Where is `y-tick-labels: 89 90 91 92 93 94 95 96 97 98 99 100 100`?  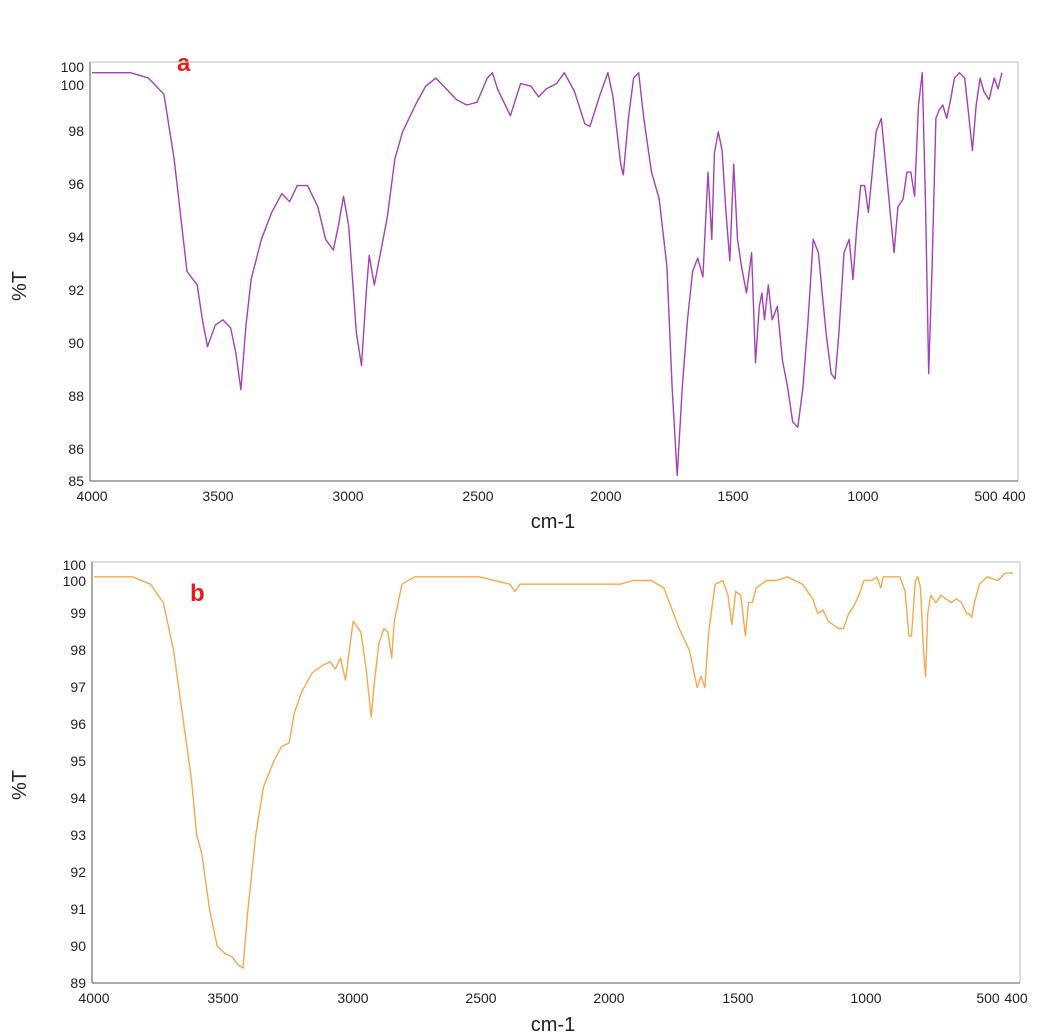
y-tick-labels: 89 90 91 92 93 94 95 96 97 98 99 100 100 is located at coordinates (75, 774).